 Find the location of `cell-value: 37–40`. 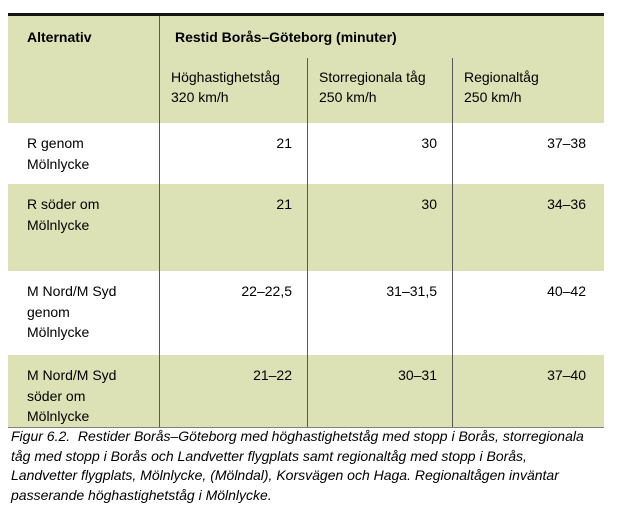

cell-value: 37–40 is located at coordinates (528, 391).